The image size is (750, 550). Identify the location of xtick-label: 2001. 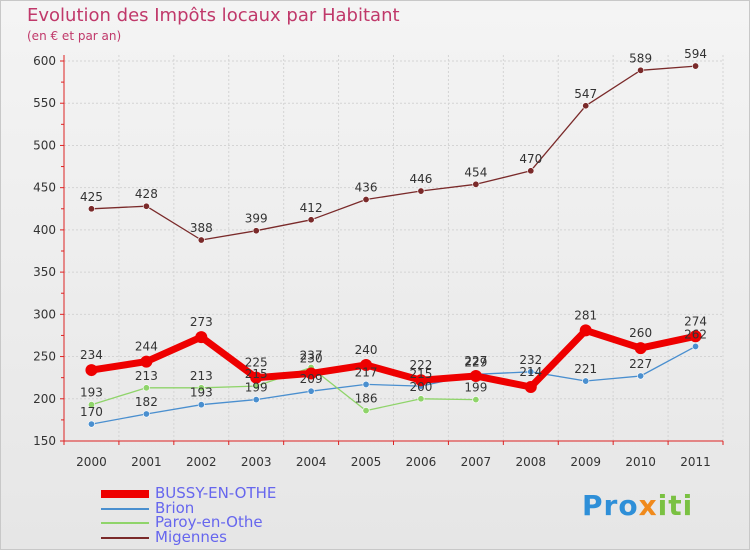
(146, 462).